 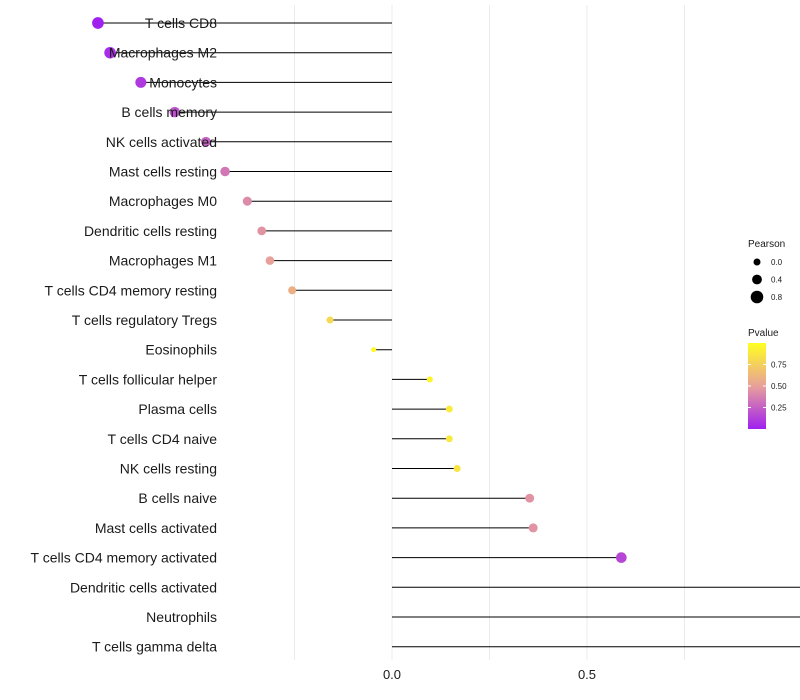 What do you see at coordinates (148, 379) in the screenshot?
I see `category-label: T cells follicular helper` at bounding box center [148, 379].